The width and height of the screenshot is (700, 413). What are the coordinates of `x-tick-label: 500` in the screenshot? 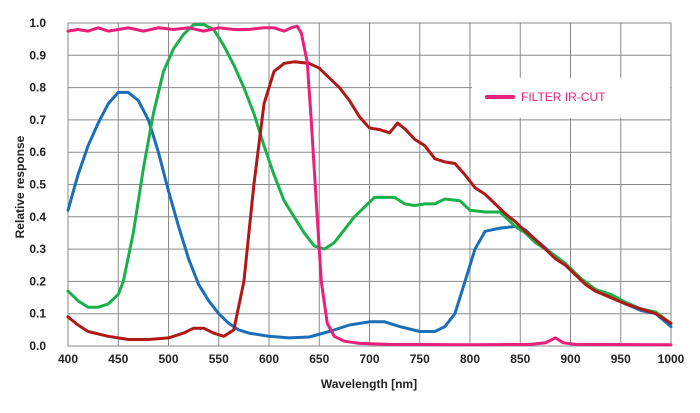 It's located at (168, 359).